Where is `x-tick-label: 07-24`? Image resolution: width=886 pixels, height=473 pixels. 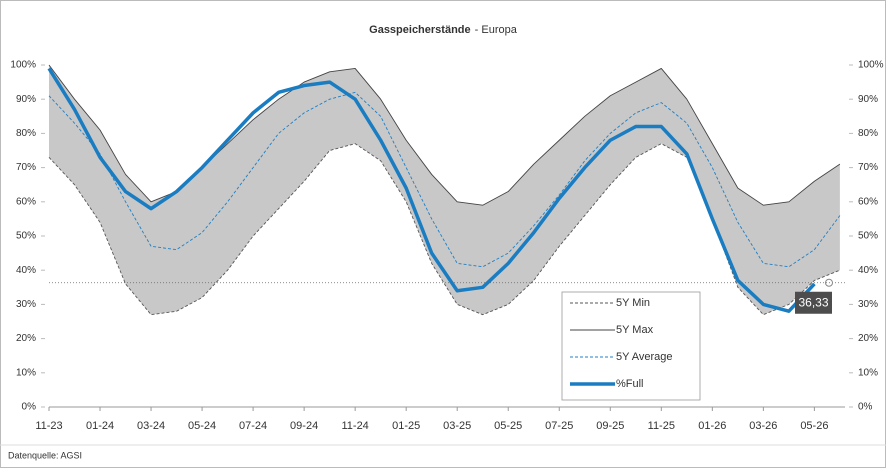 x-tick-label: 07-24 is located at coordinates (253, 426).